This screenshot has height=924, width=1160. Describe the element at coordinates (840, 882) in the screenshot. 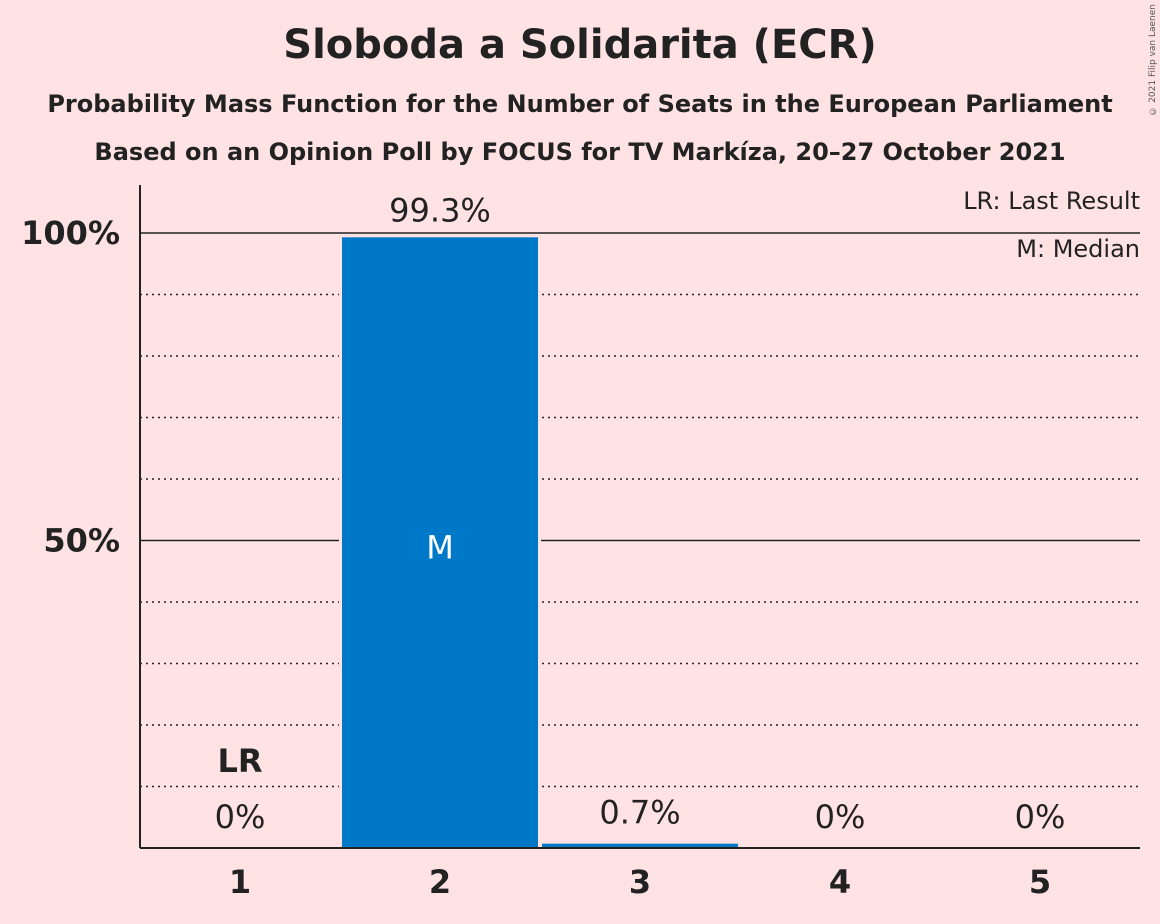

I see `x-tick-label: 4` at that location.